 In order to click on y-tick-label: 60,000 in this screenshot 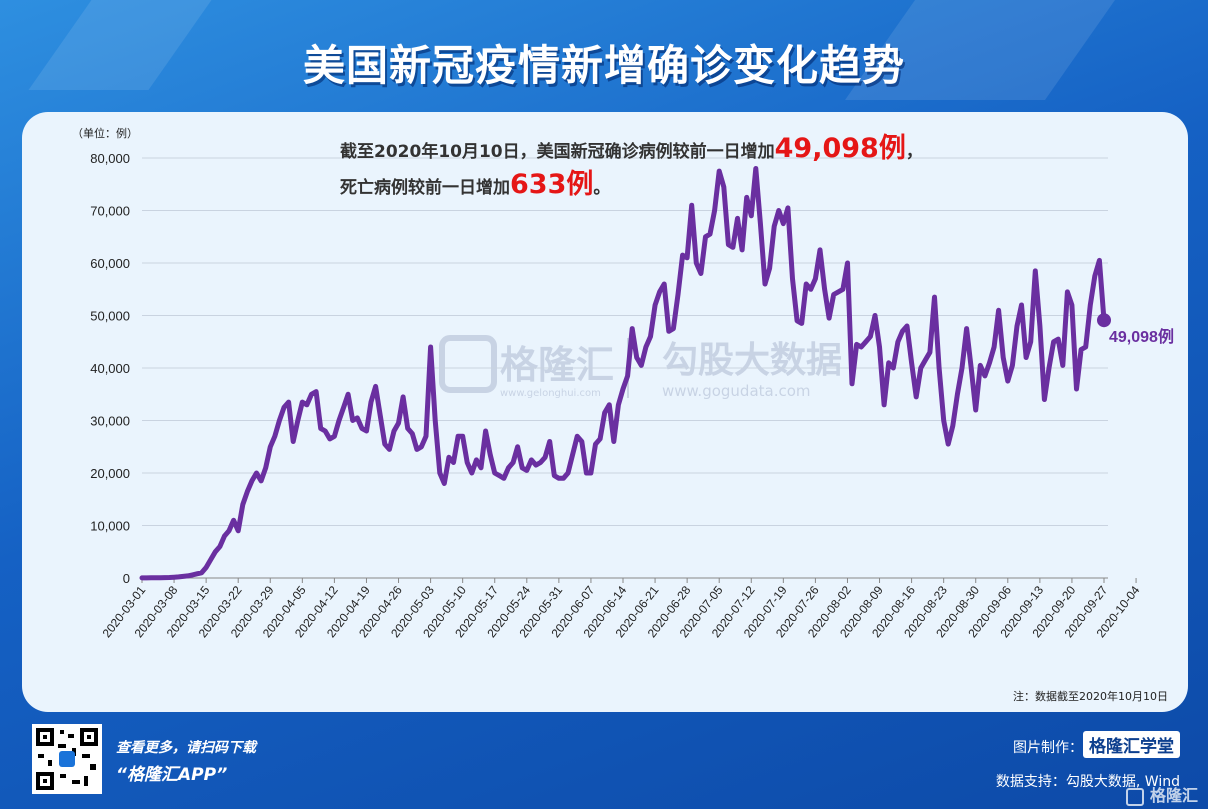, I will do `click(110, 263)`.